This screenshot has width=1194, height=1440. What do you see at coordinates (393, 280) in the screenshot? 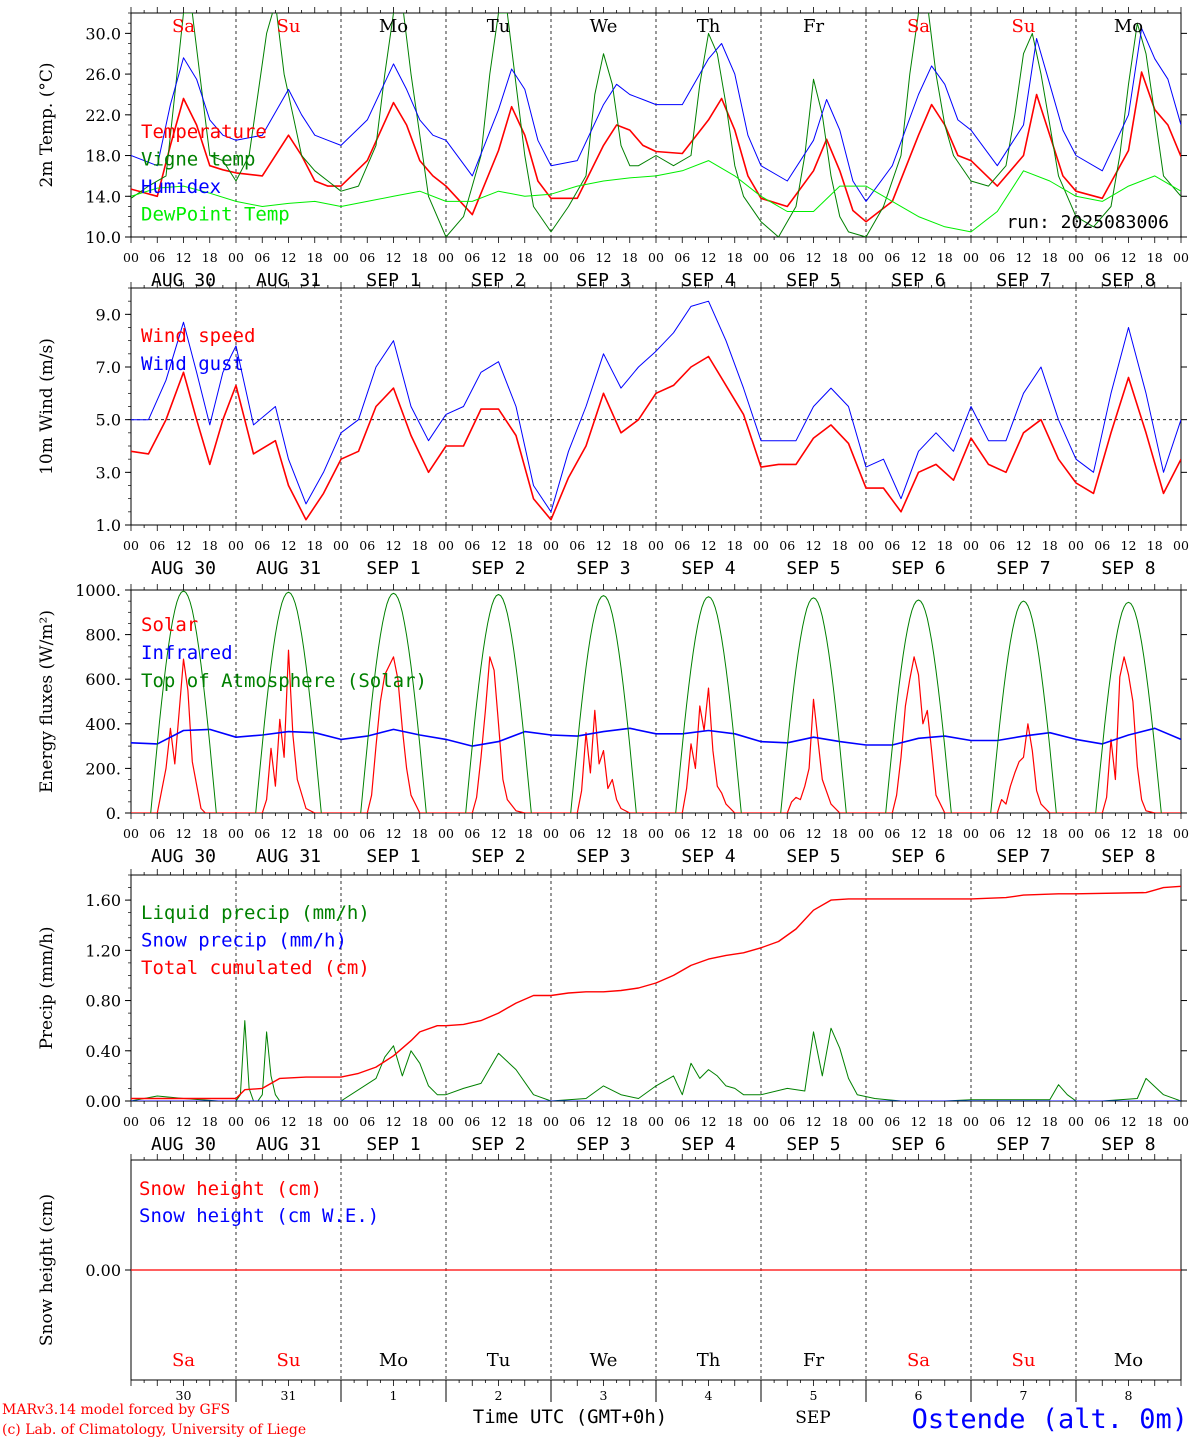
I see `date-label: SEP 1` at bounding box center [393, 280].